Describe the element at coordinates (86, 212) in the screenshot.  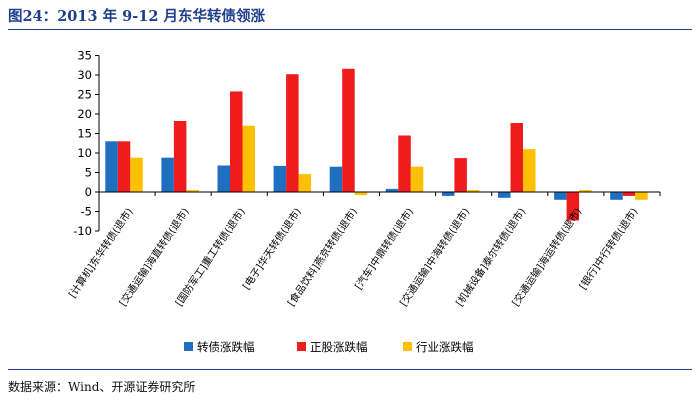
I see `y-tick-label: -5` at that location.